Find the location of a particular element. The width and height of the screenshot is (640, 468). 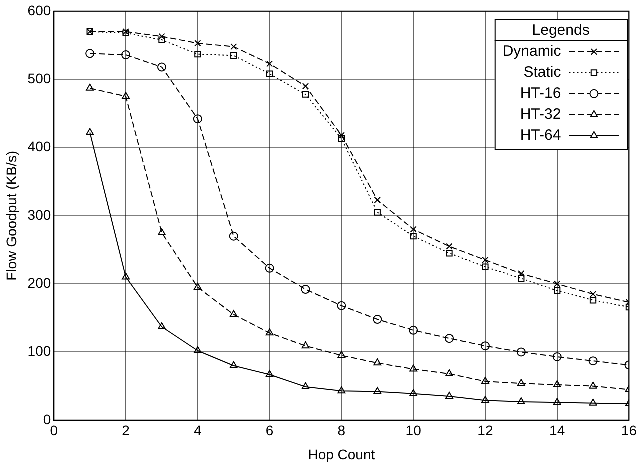

y-tick-label: 400 is located at coordinates (40, 146).